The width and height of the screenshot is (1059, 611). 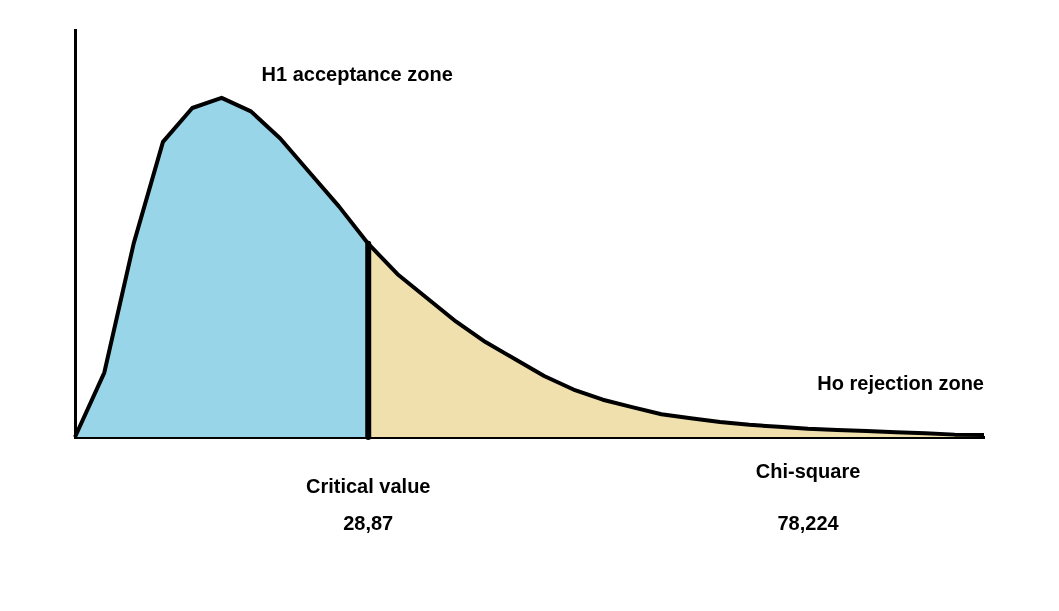 What do you see at coordinates (368, 522) in the screenshot?
I see `x-tick-label: 28,87` at bounding box center [368, 522].